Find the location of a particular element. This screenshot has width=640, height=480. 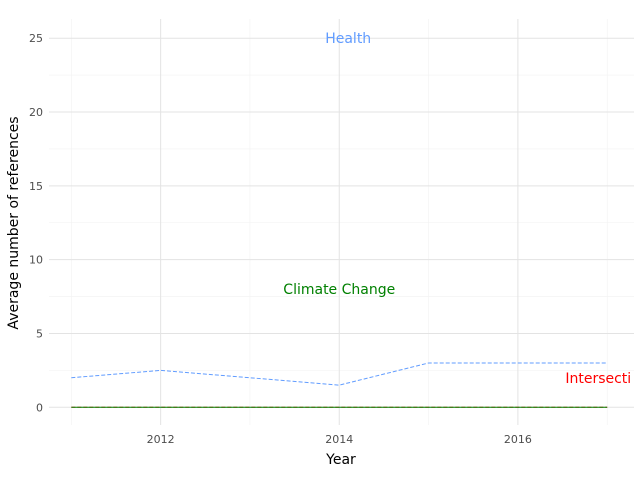

y-tick-label: 0 is located at coordinates (39, 407).